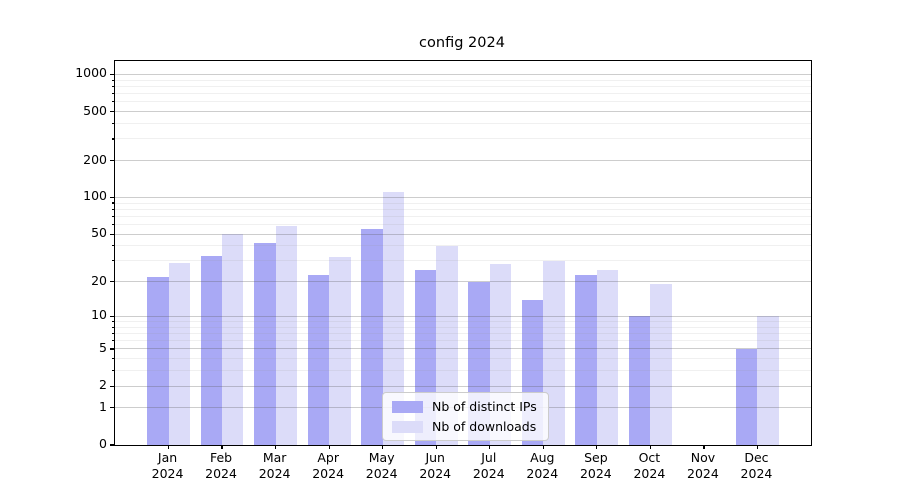 The width and height of the screenshot is (900, 500). Describe the element at coordinates (542, 457) in the screenshot. I see `x-tick-month: Aug` at that location.